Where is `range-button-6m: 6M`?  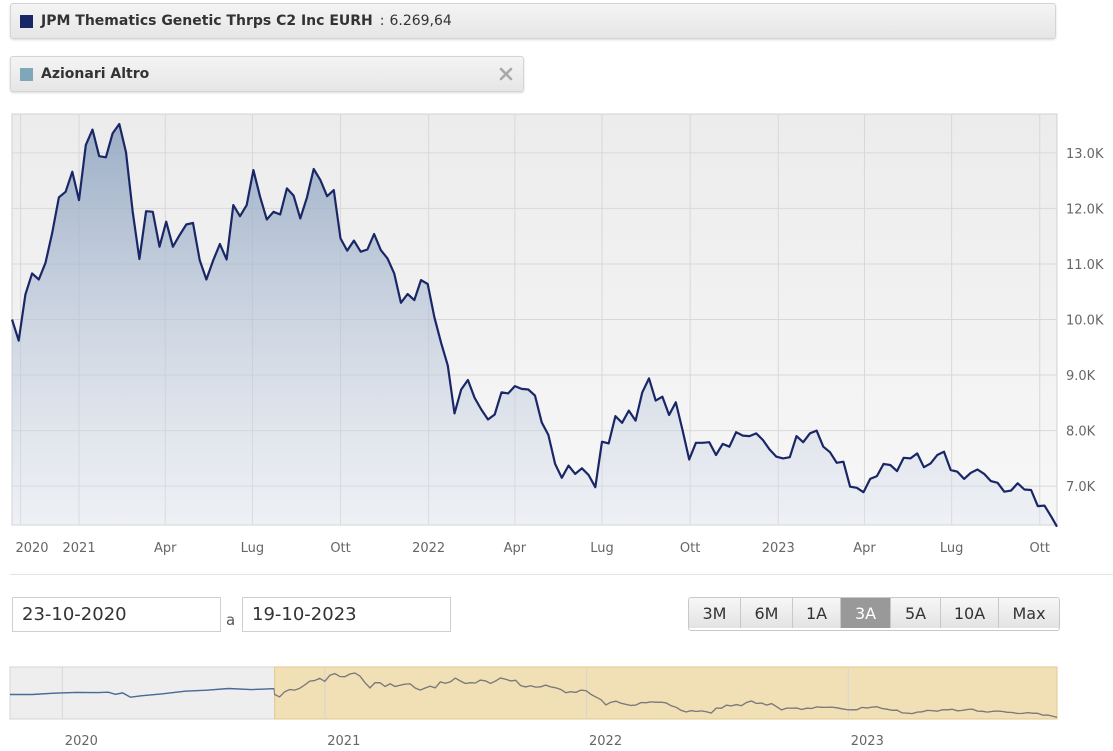
range-button-6m: 6M is located at coordinates (767, 613).